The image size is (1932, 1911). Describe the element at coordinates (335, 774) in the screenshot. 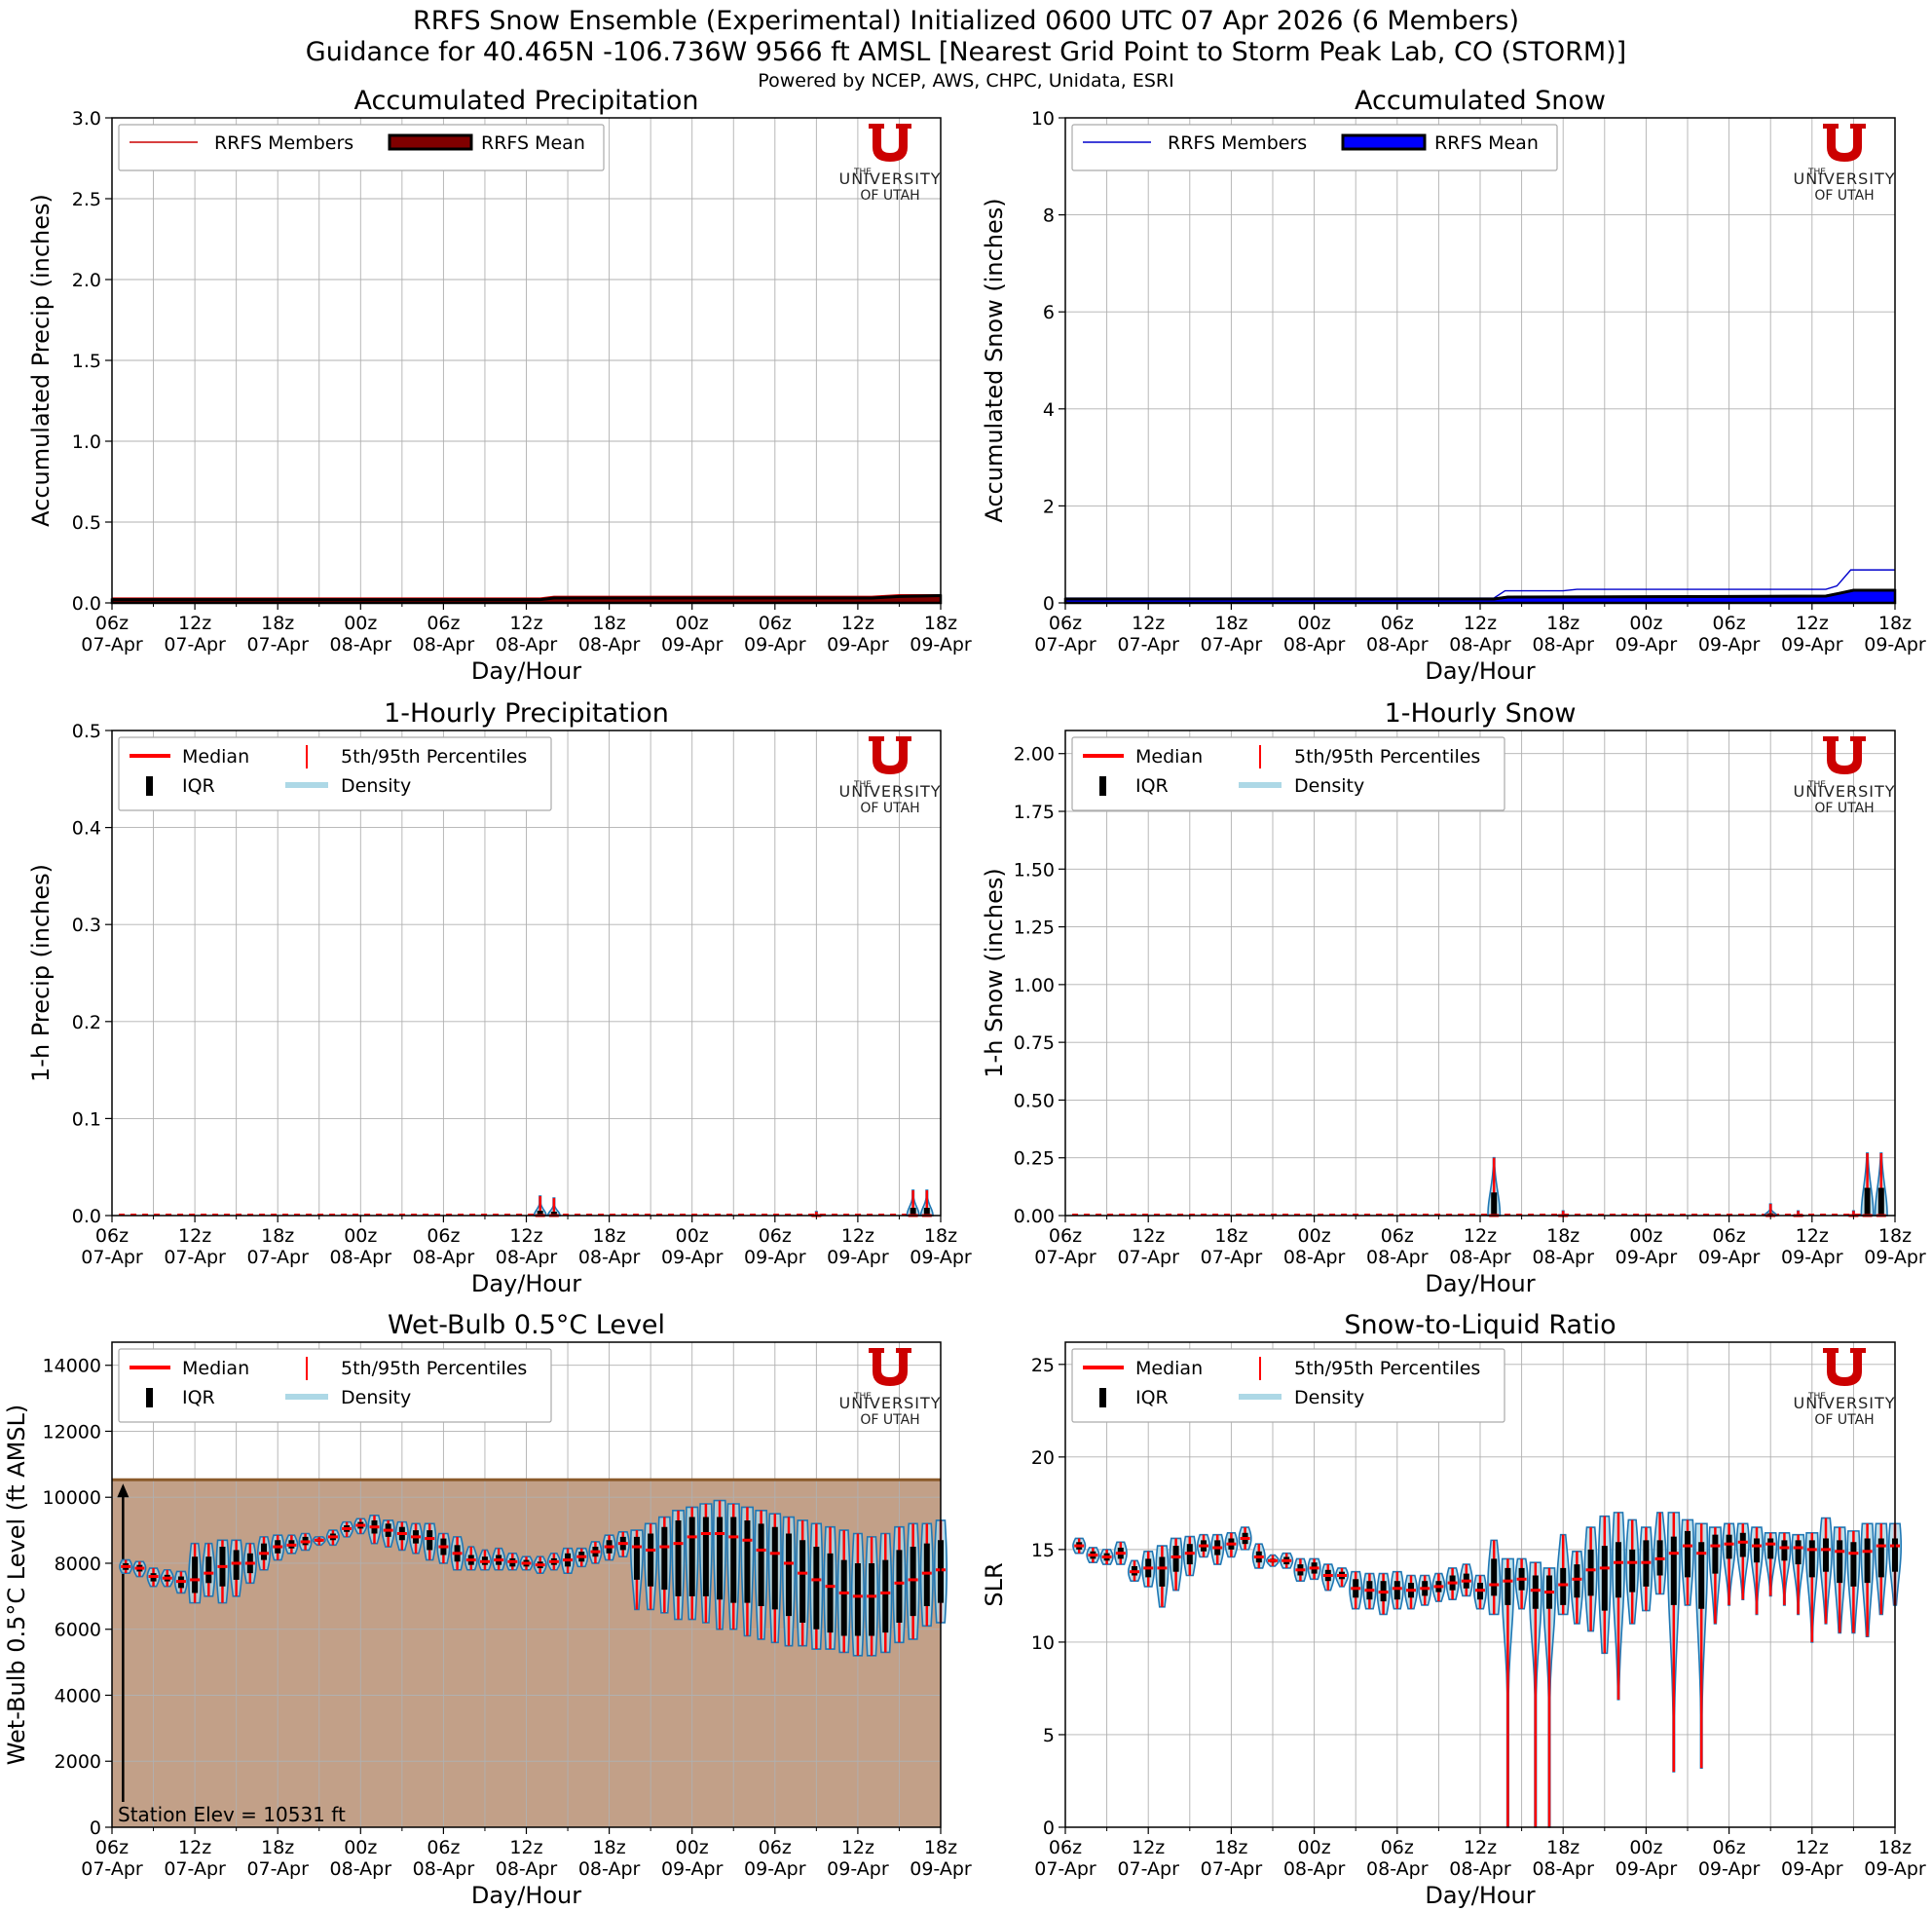

I see `legend: Median 5th/95th Percentiles IQR Density` at that location.